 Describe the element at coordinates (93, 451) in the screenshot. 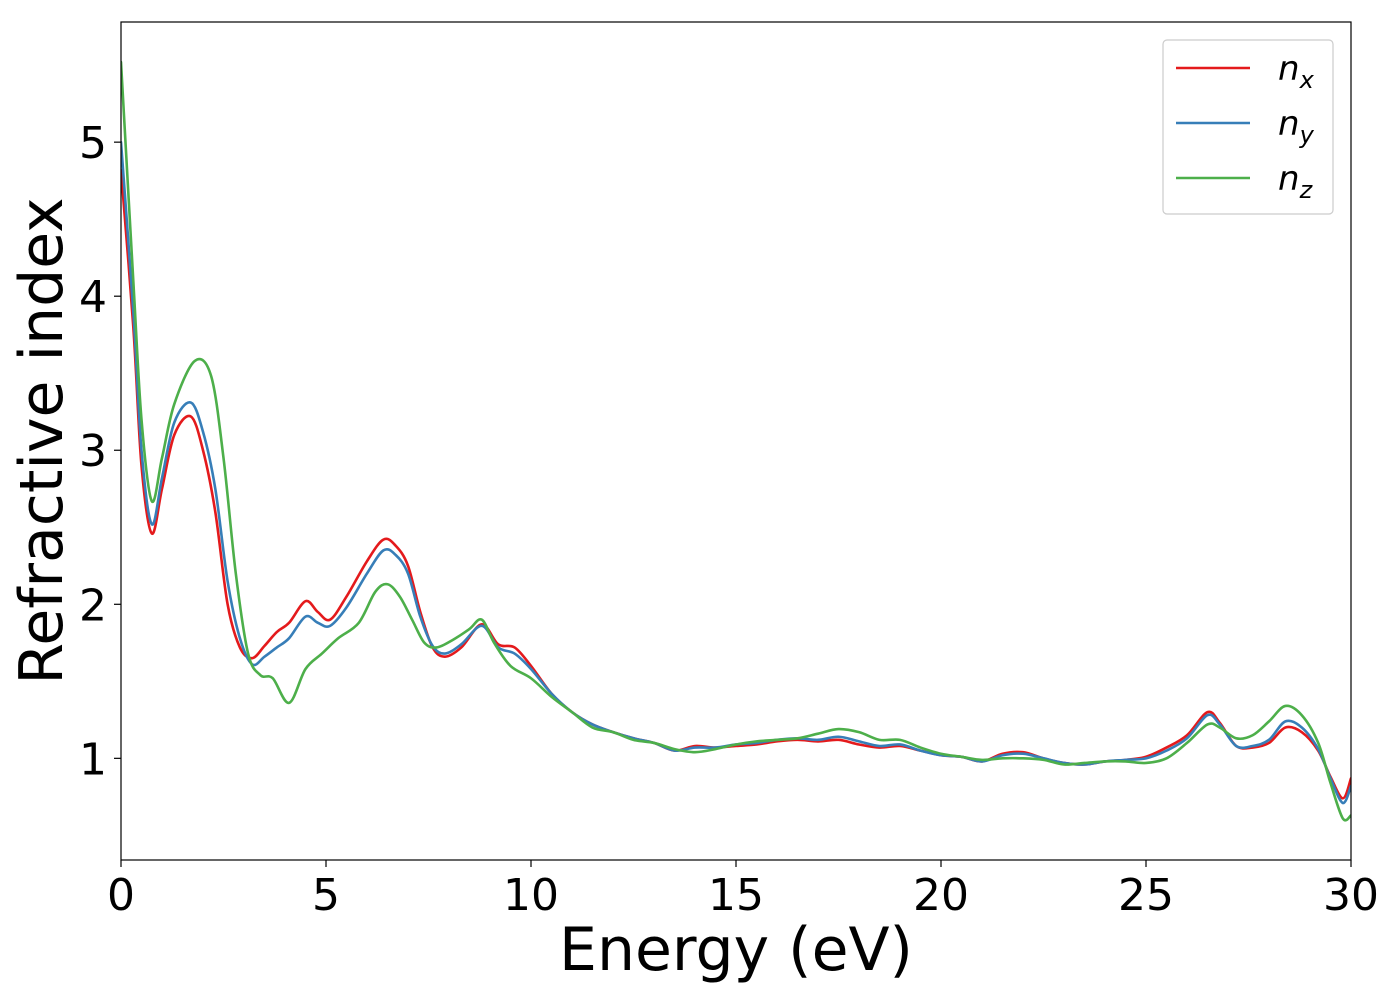

I see `y-tick-label: 3` at that location.